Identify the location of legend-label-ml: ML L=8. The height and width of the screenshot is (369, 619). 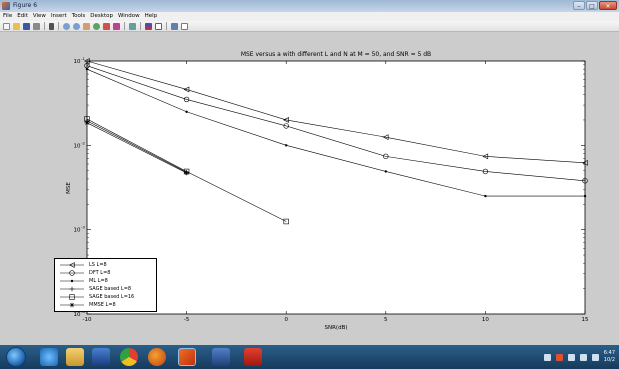
(98, 281).